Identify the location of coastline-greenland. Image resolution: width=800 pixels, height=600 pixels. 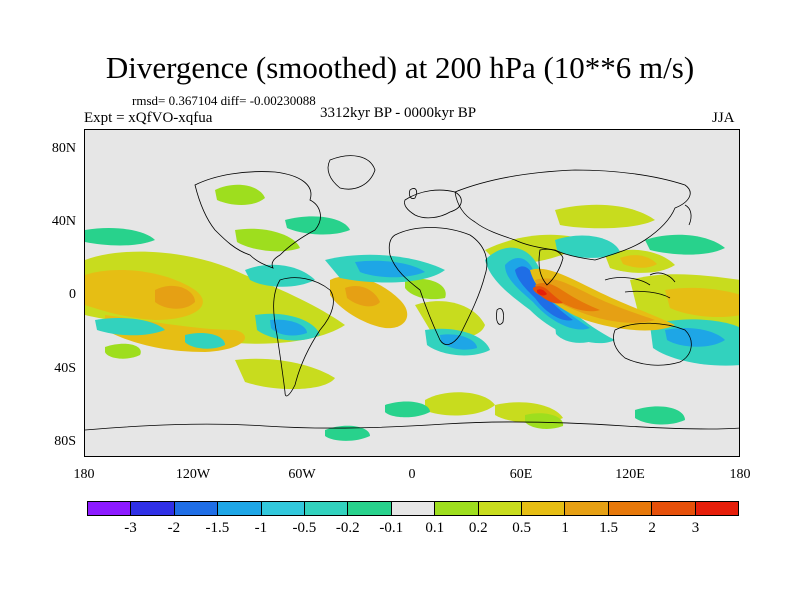
(351, 172).